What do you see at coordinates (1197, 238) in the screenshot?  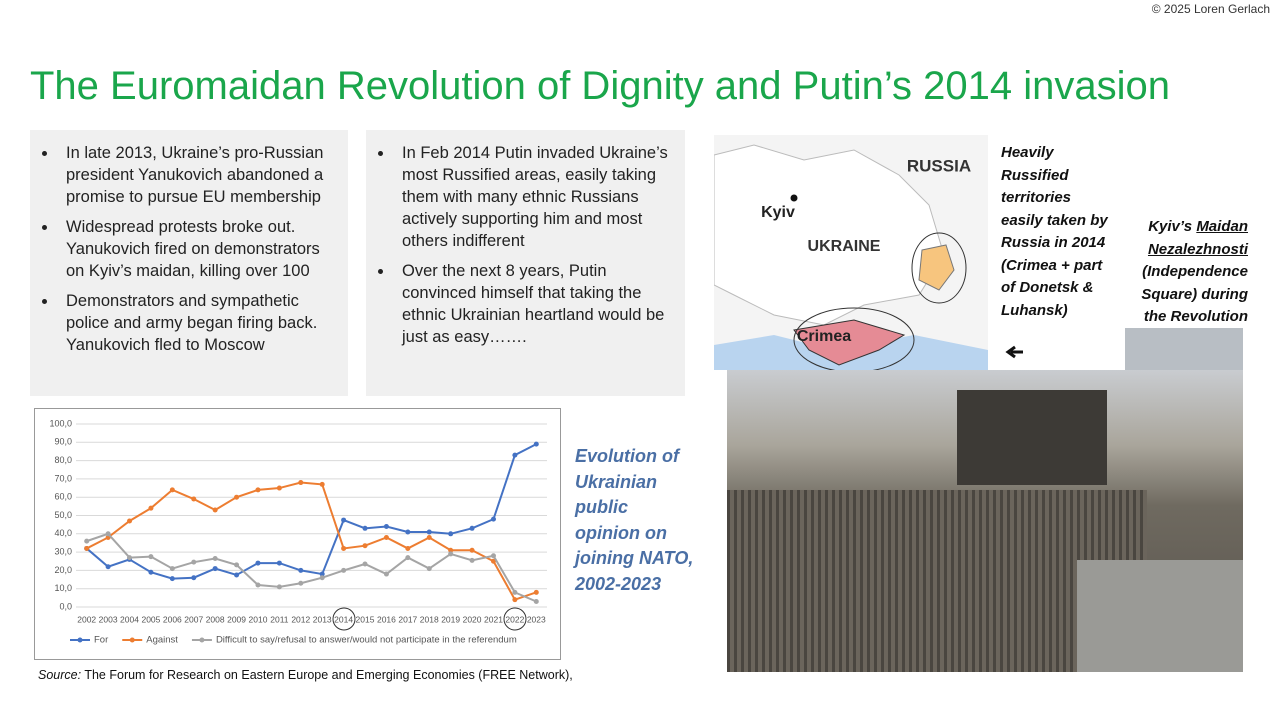 I see `caption-place: Maidan Nezalezhnosti` at bounding box center [1197, 238].